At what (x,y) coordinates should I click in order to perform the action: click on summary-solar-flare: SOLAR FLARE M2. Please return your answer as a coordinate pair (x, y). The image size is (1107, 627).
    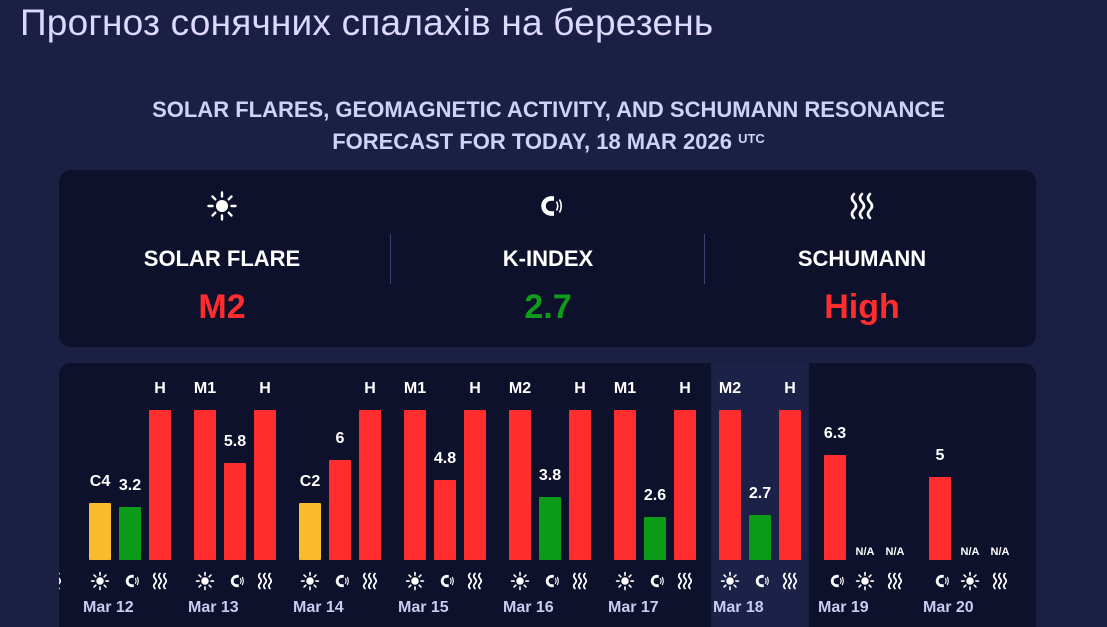
    Looking at the image, I should click on (222, 258).